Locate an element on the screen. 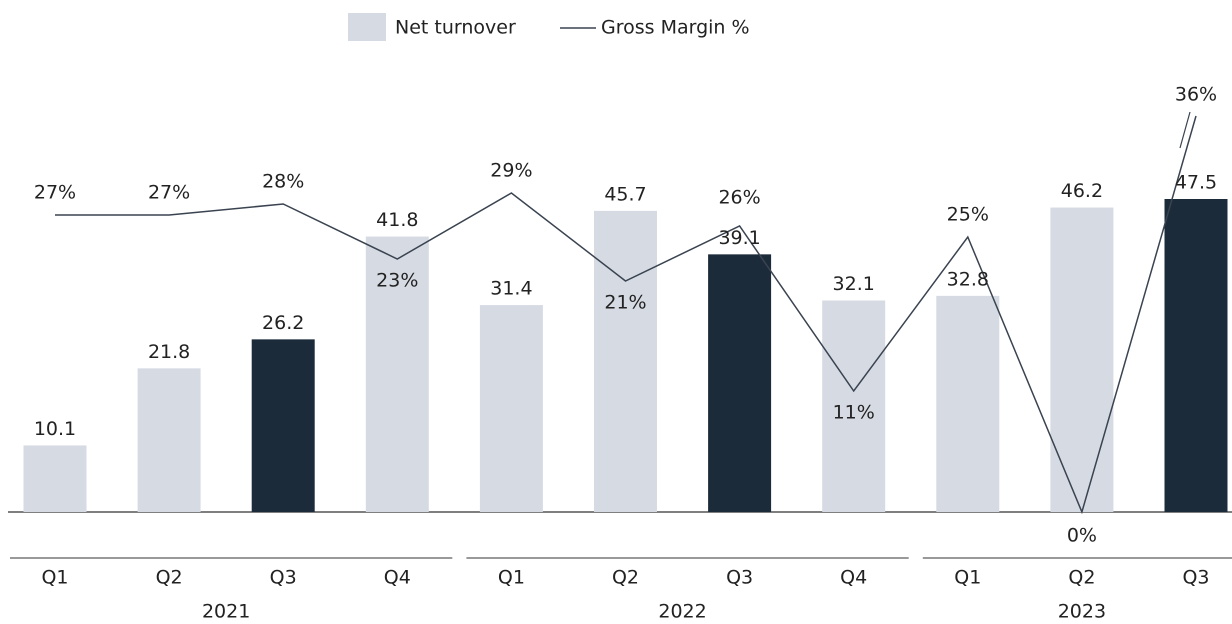 This screenshot has height=624, width=1232. bar-label: 47.5 is located at coordinates (1196, 183).